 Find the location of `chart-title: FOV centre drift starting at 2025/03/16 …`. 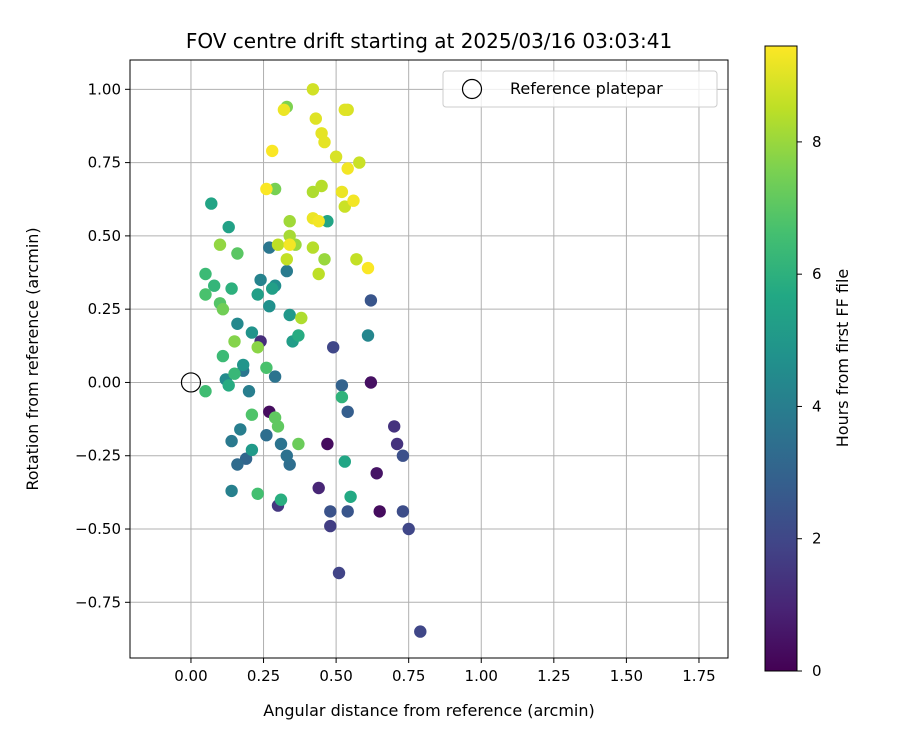

chart-title: FOV centre drift starting at 2025/03/16 … is located at coordinates (429, 41).